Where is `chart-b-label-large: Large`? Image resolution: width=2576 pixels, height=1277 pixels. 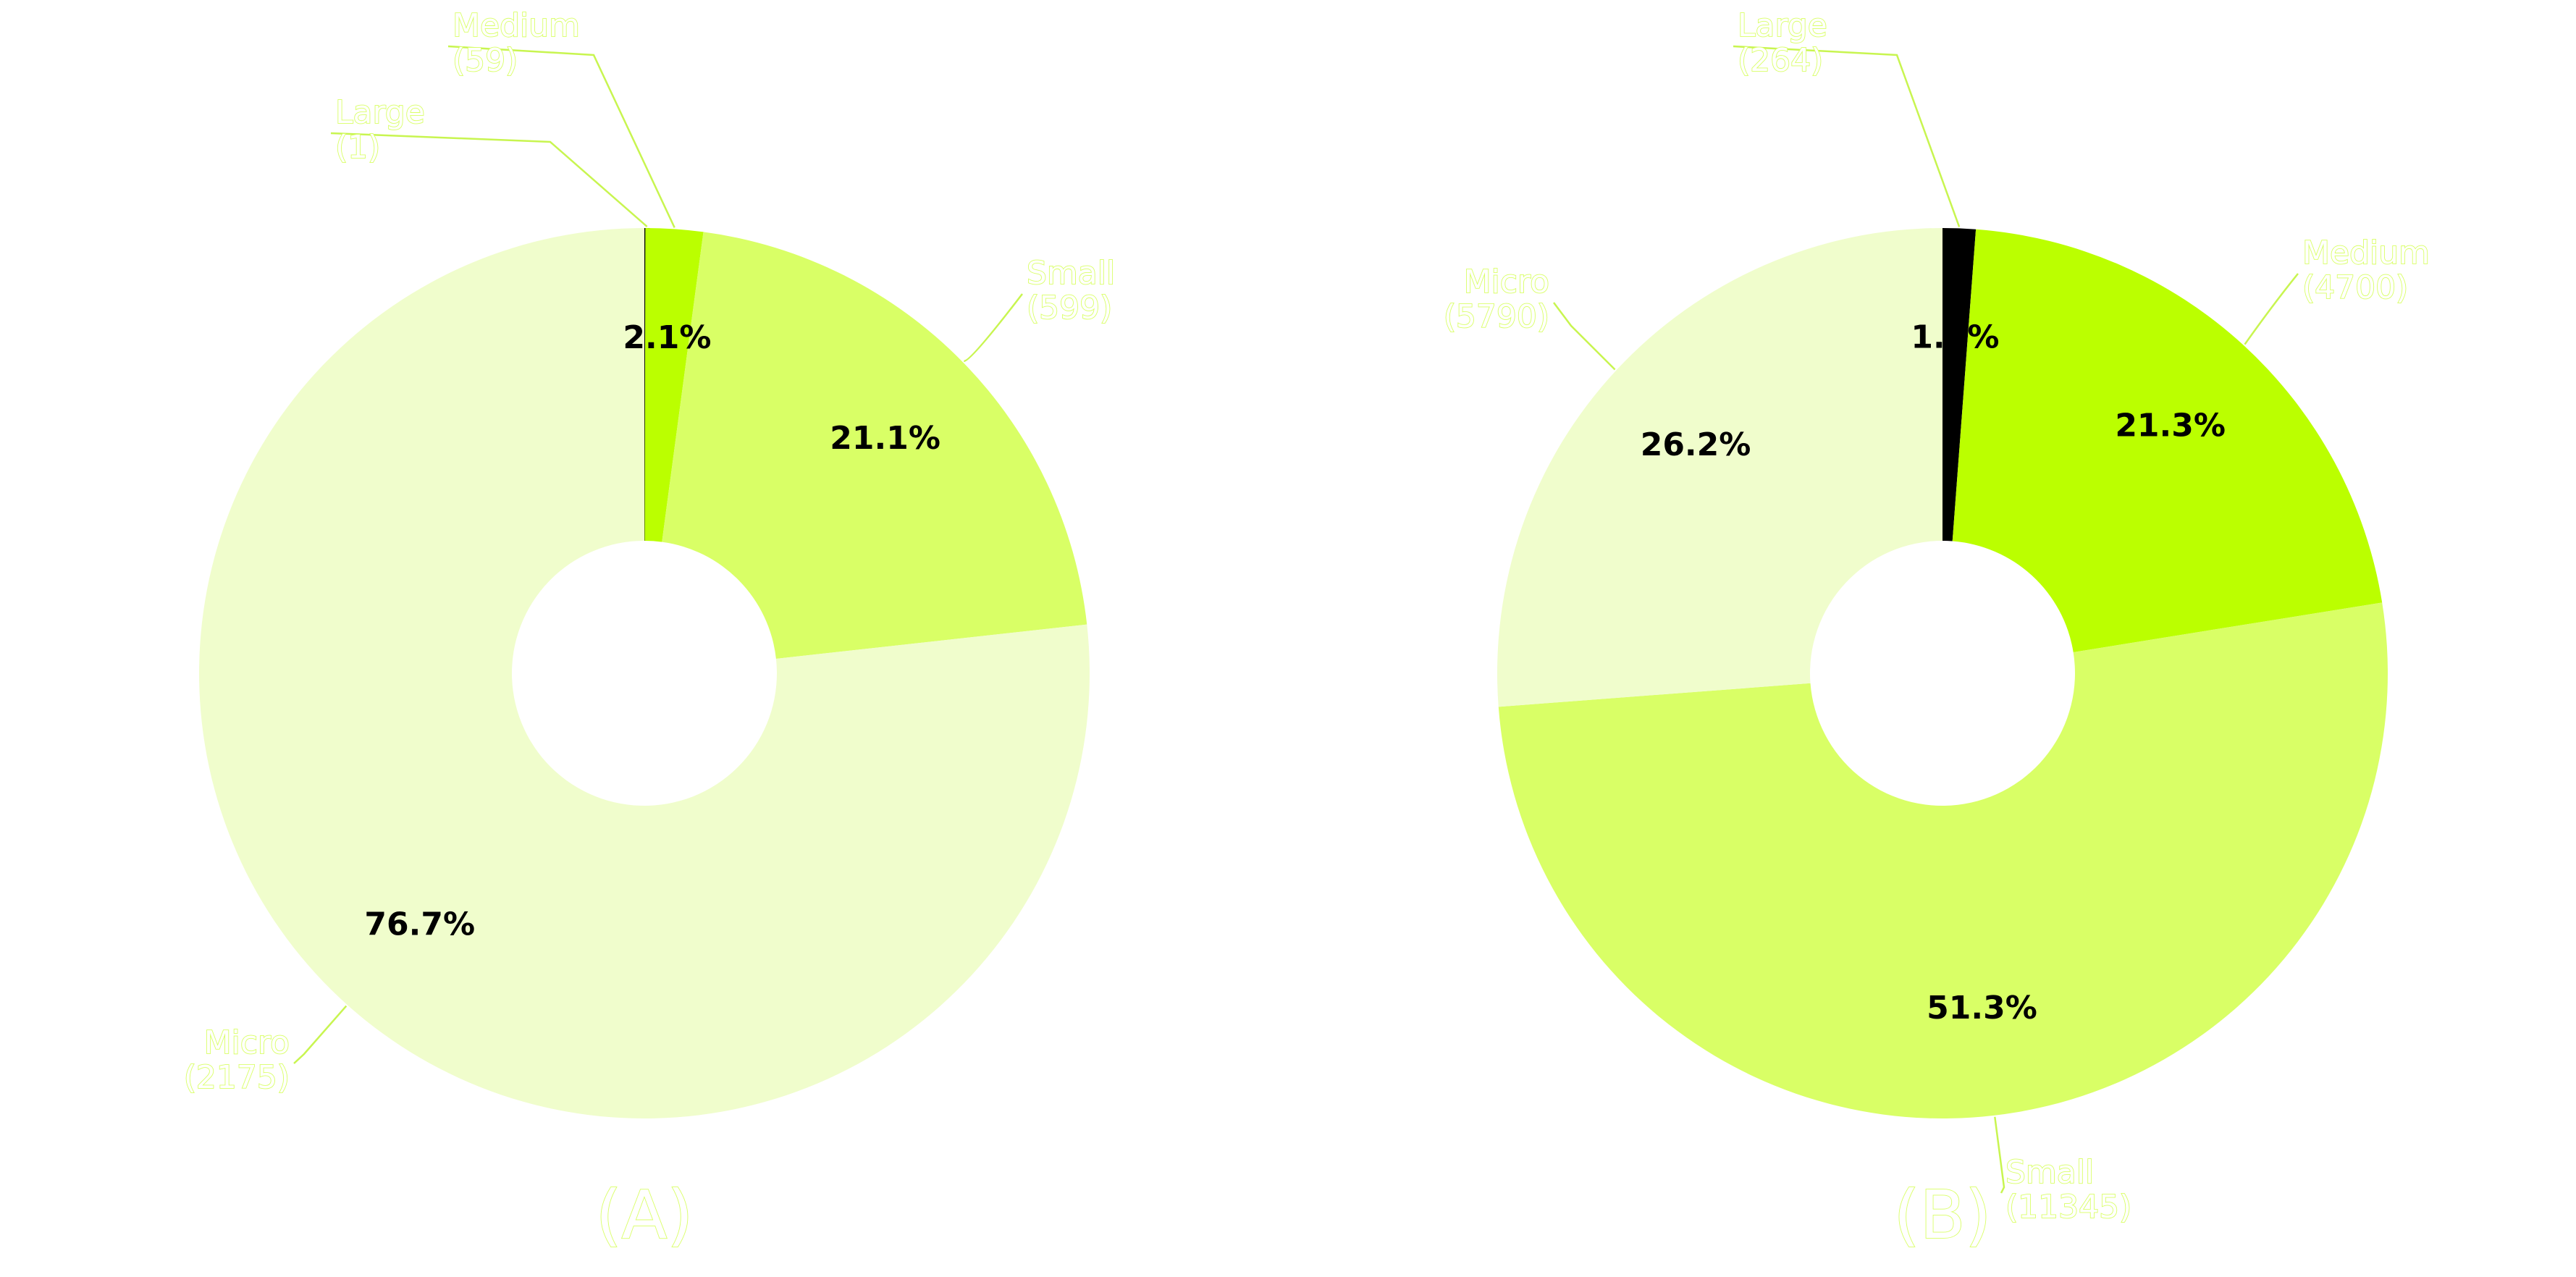
chart-b-label-large: Large is located at coordinates (1782, 25).